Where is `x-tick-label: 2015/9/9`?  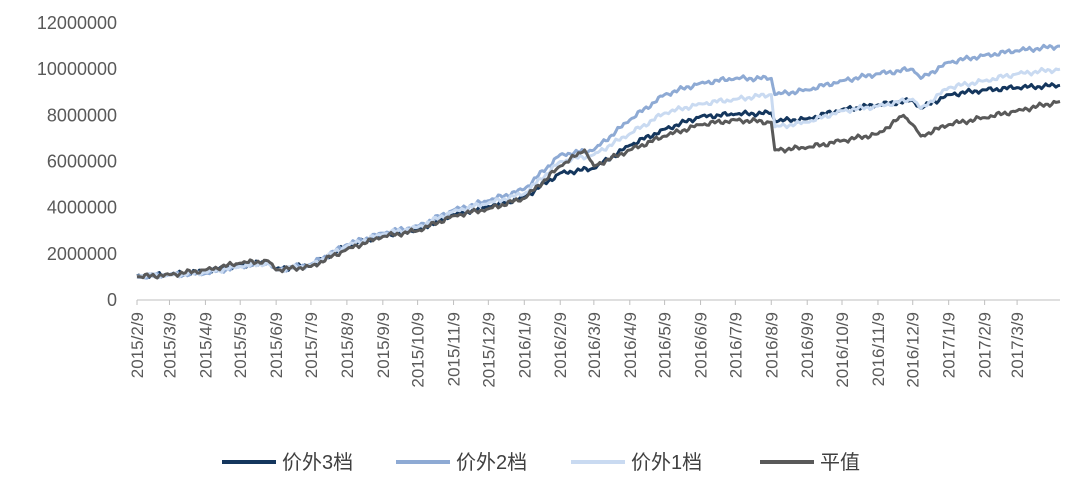 x-tick-label: 2015/9/9 is located at coordinates (383, 345).